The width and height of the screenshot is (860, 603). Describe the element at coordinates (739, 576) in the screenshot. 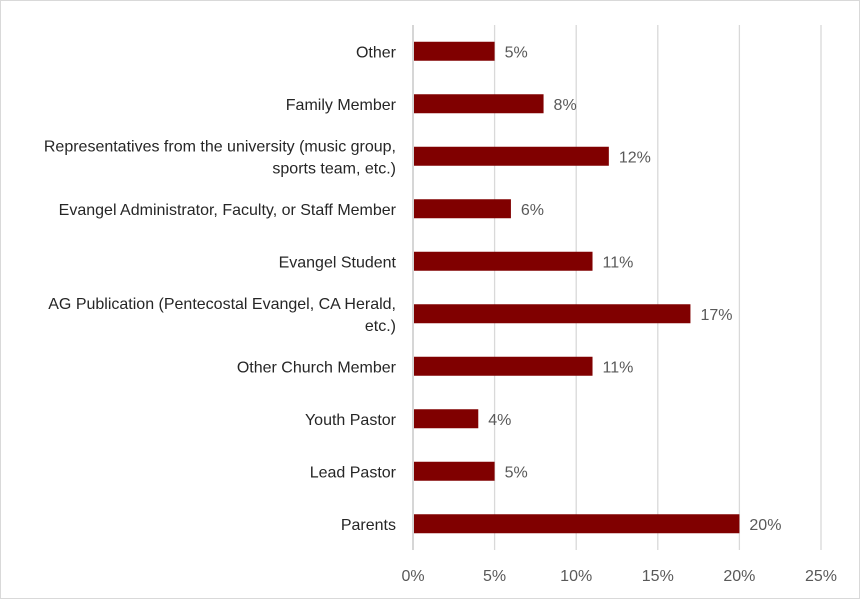

I see `x-tick-label: 20%` at that location.